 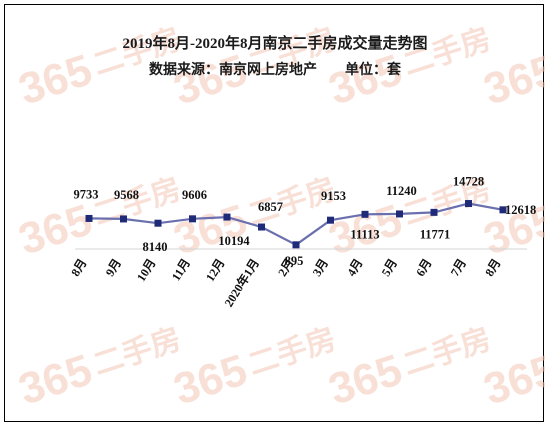 What do you see at coordinates (194, 195) in the screenshot?
I see `data-label: 9606` at bounding box center [194, 195].